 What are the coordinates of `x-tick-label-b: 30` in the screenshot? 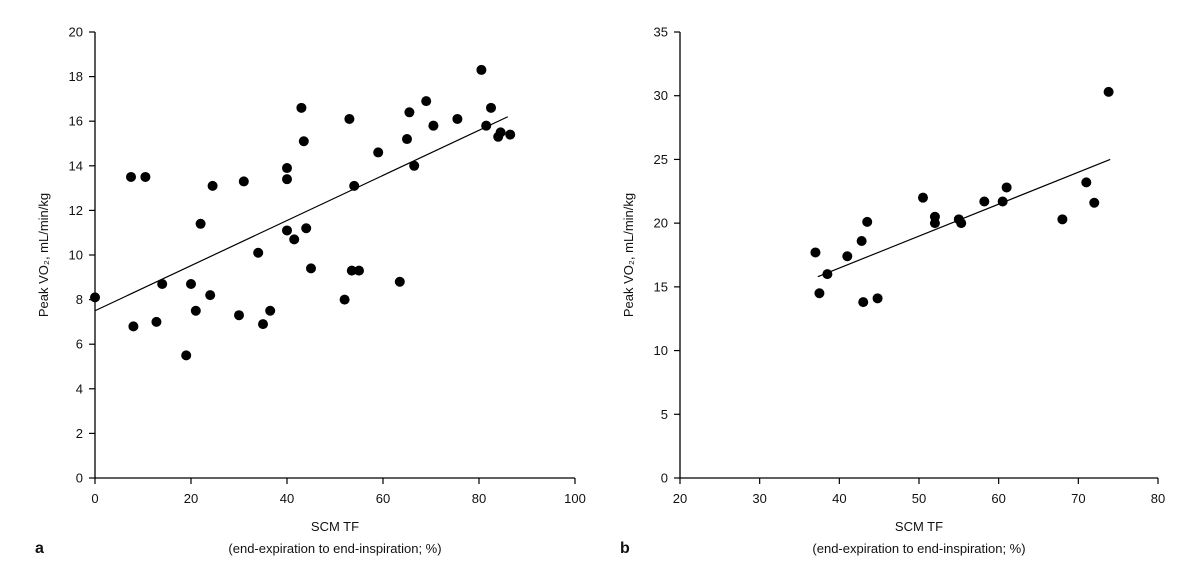 It's located at (759, 498).